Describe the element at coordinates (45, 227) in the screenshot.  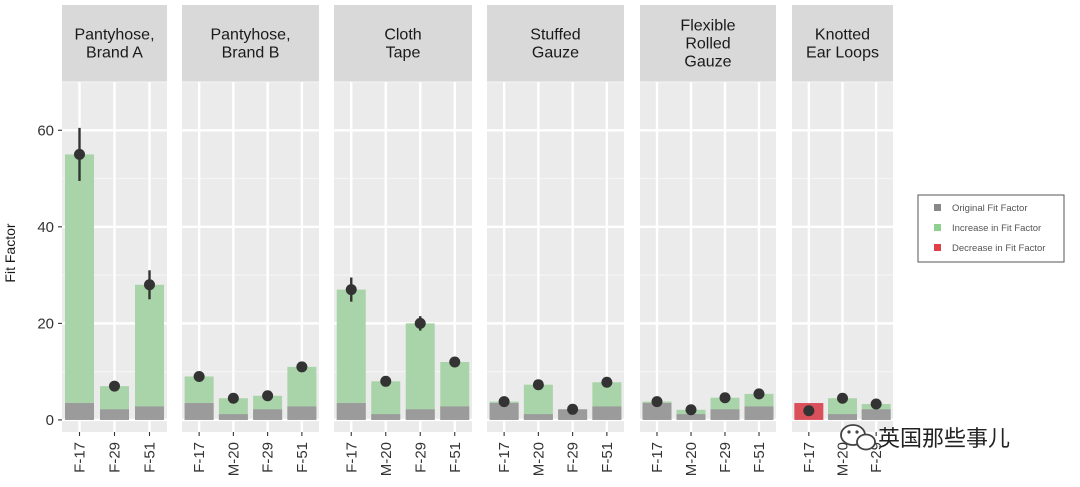
I see `y-tick-label: 40` at that location.